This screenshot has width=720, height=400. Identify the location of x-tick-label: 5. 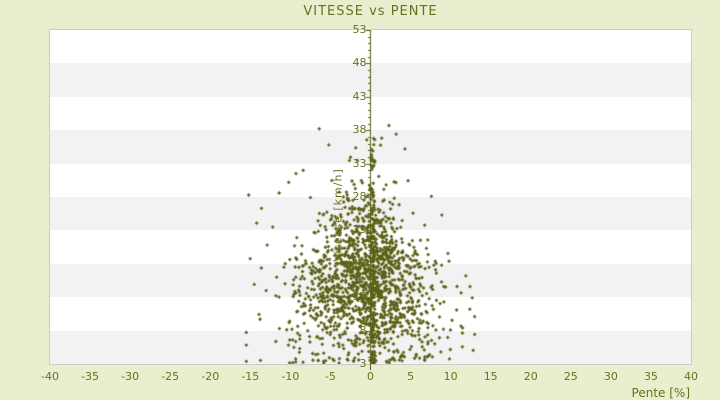
(411, 376).